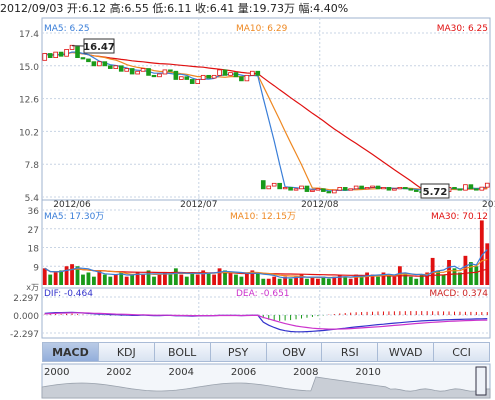  Describe the element at coordinates (481, 381) in the screenshot. I see `timeline-range-handle` at that location.